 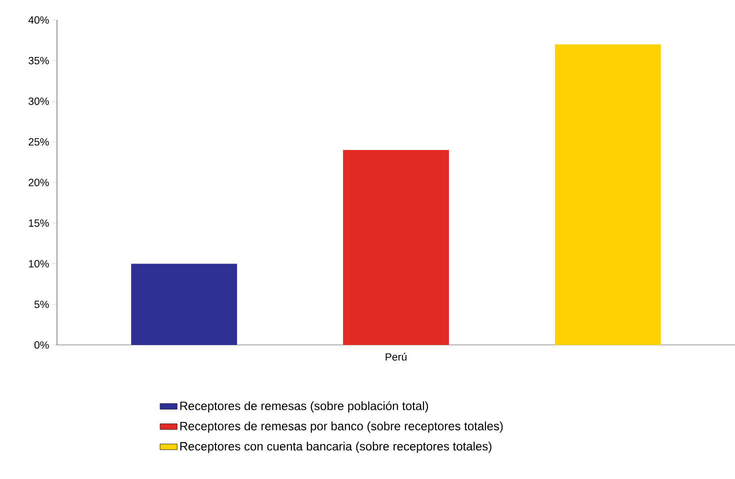 What do you see at coordinates (336, 447) in the screenshot?
I see `legend-label: Receptores con cuenta bancaria (sobre receptores totales)` at bounding box center [336, 447].